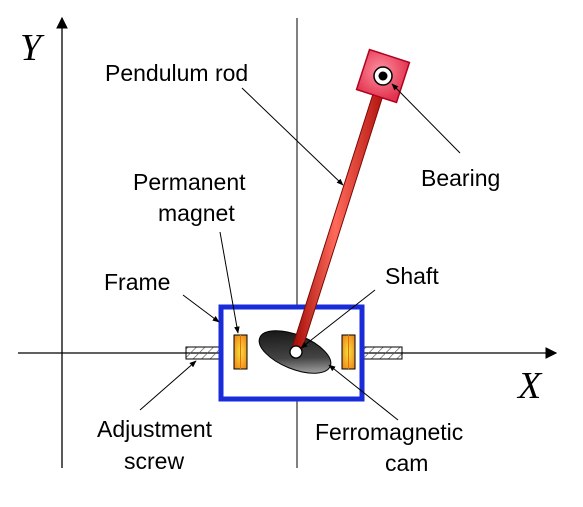  I want to click on leader-bearing, so click(426, 118).